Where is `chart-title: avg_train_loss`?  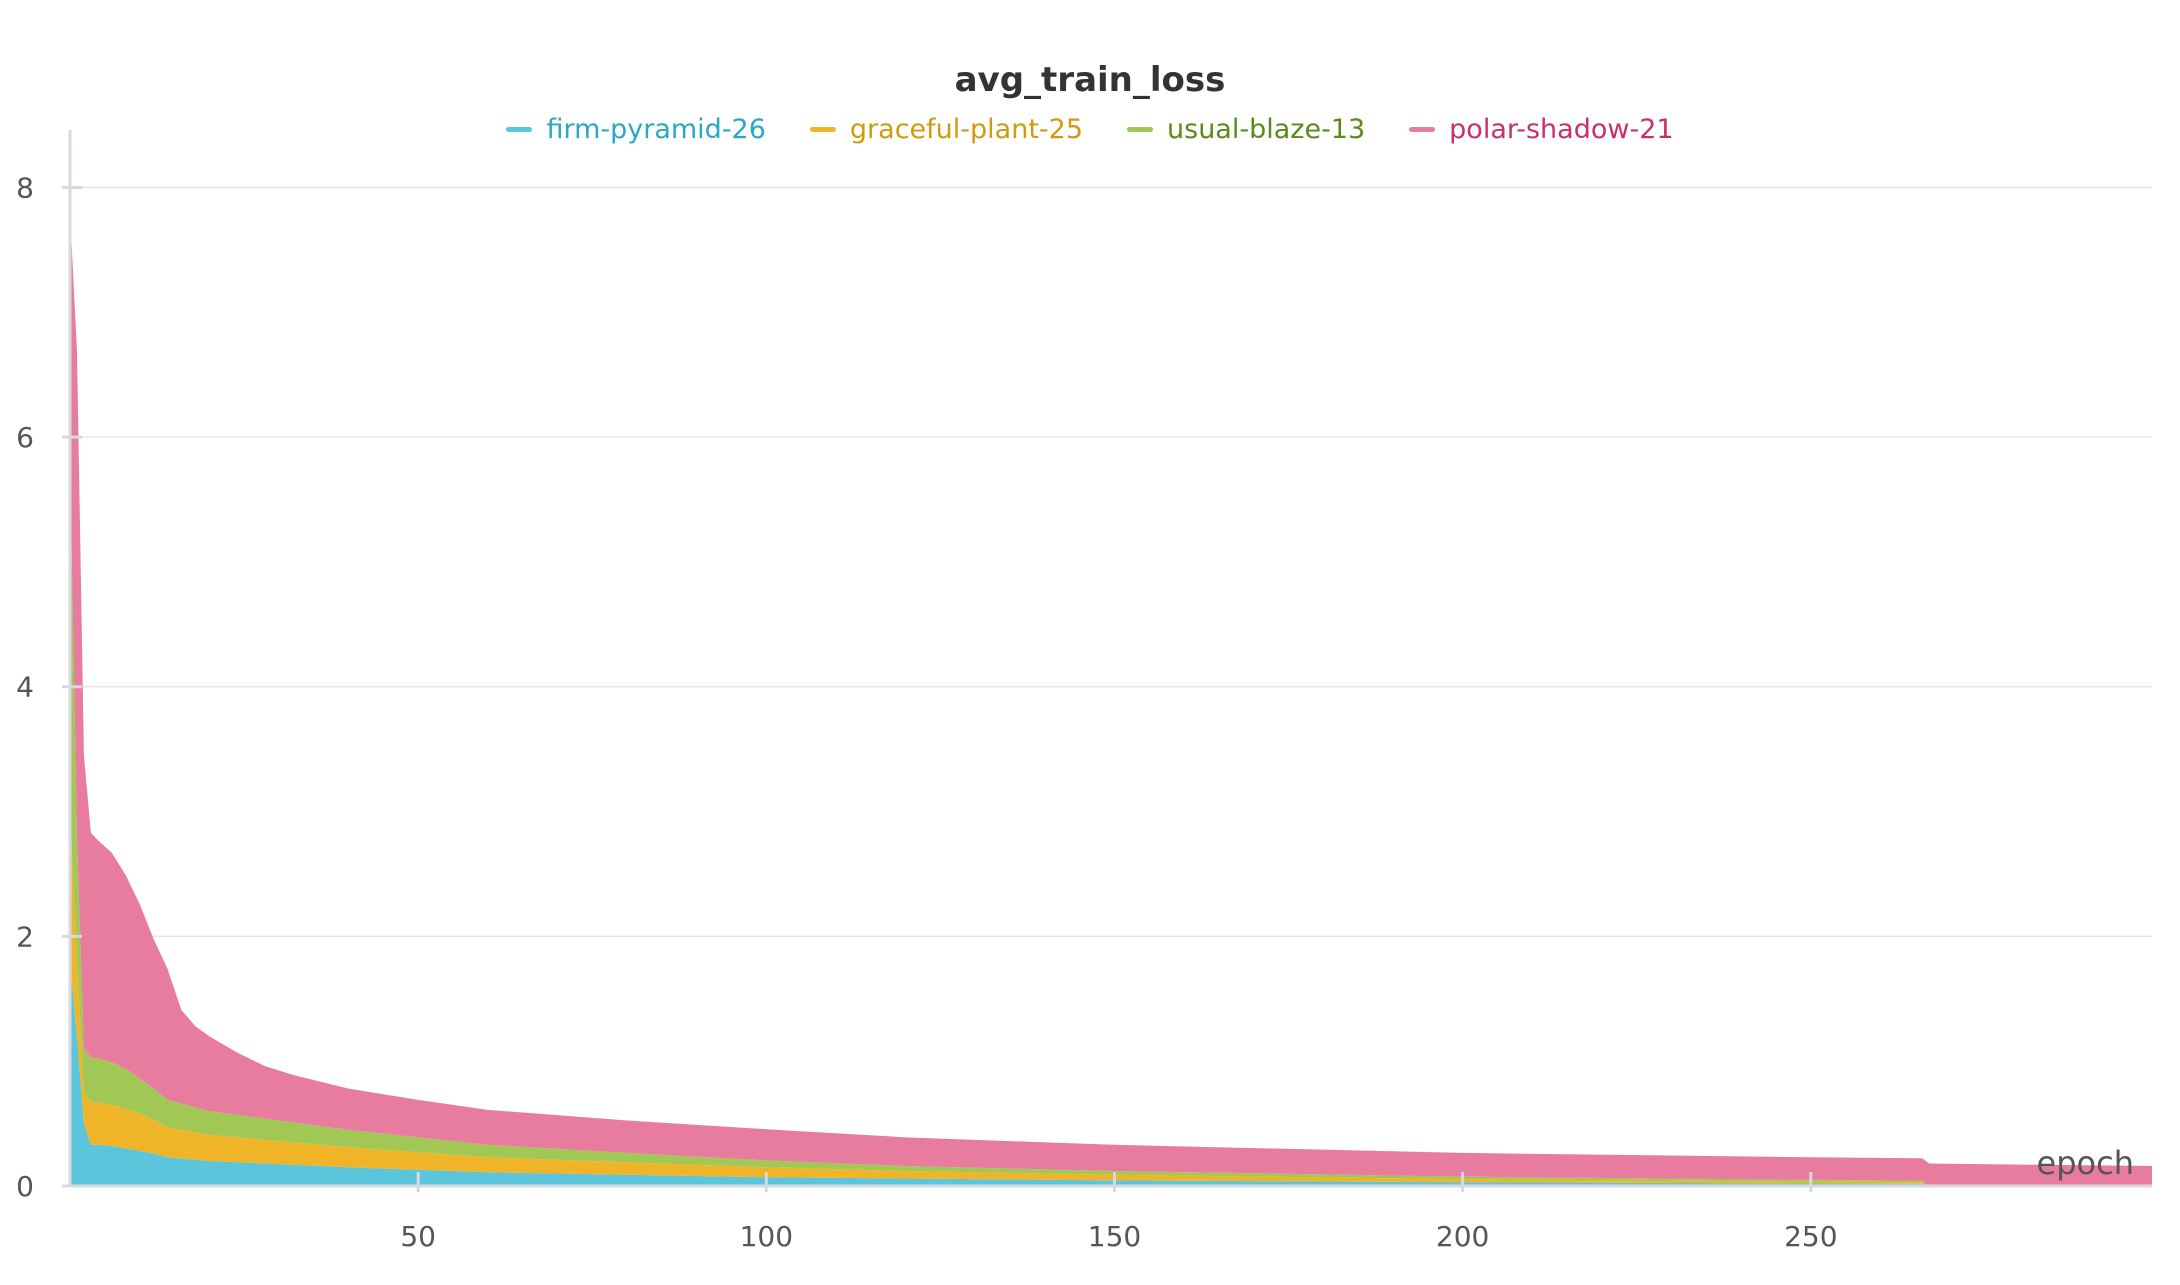 chart-title: avg_train_loss is located at coordinates (1090, 80).